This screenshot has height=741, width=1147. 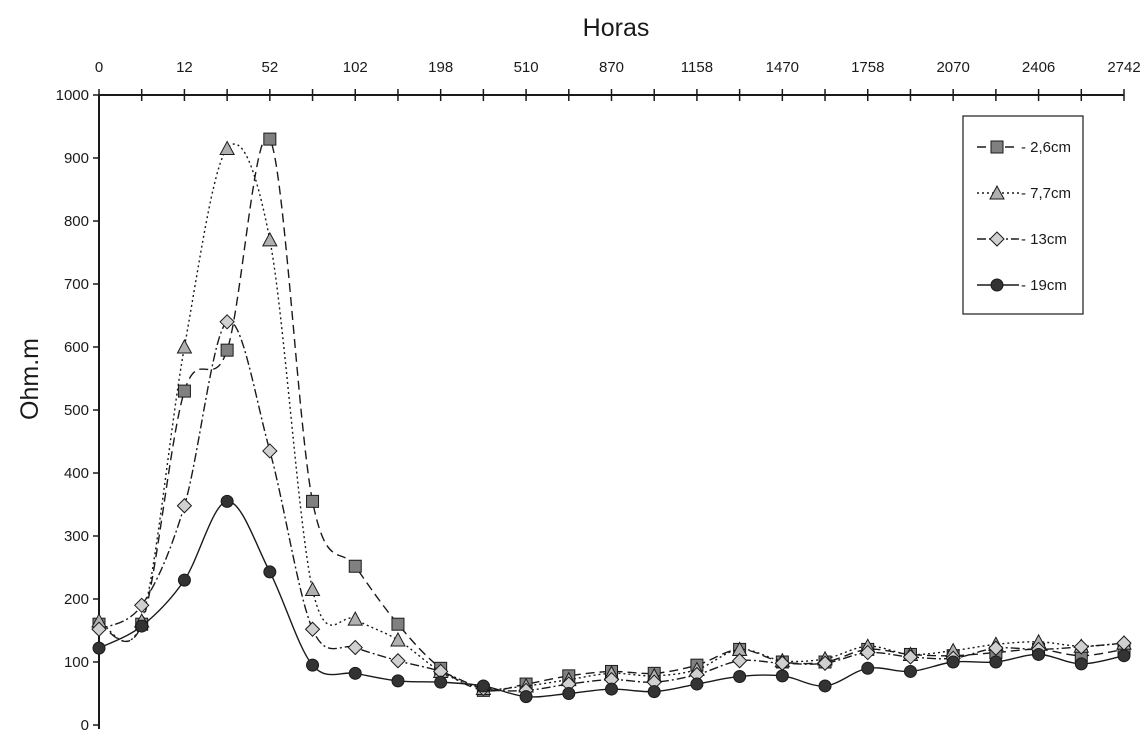 I want to click on x-tick-label: 1758, so click(x=867, y=67).